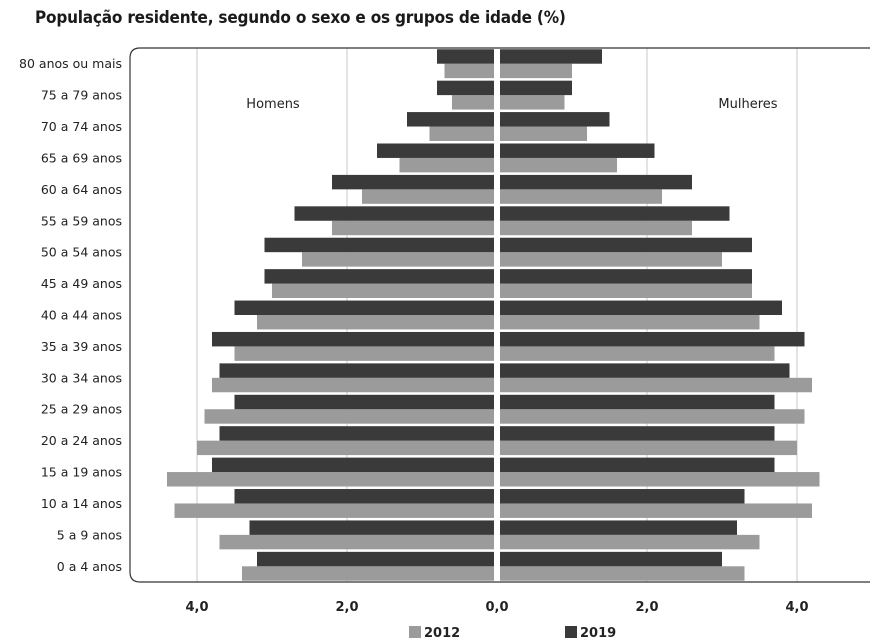 This screenshot has height=642, width=876. I want to click on category-label: 20 a 24 anos, so click(81, 440).